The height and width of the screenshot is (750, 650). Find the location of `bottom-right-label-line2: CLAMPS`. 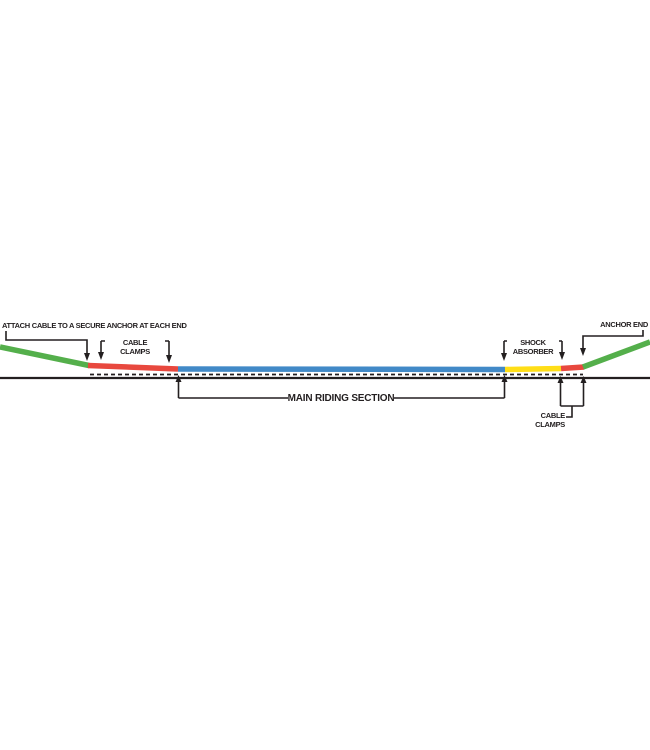

bottom-right-label-line2: CLAMPS is located at coordinates (550, 424).